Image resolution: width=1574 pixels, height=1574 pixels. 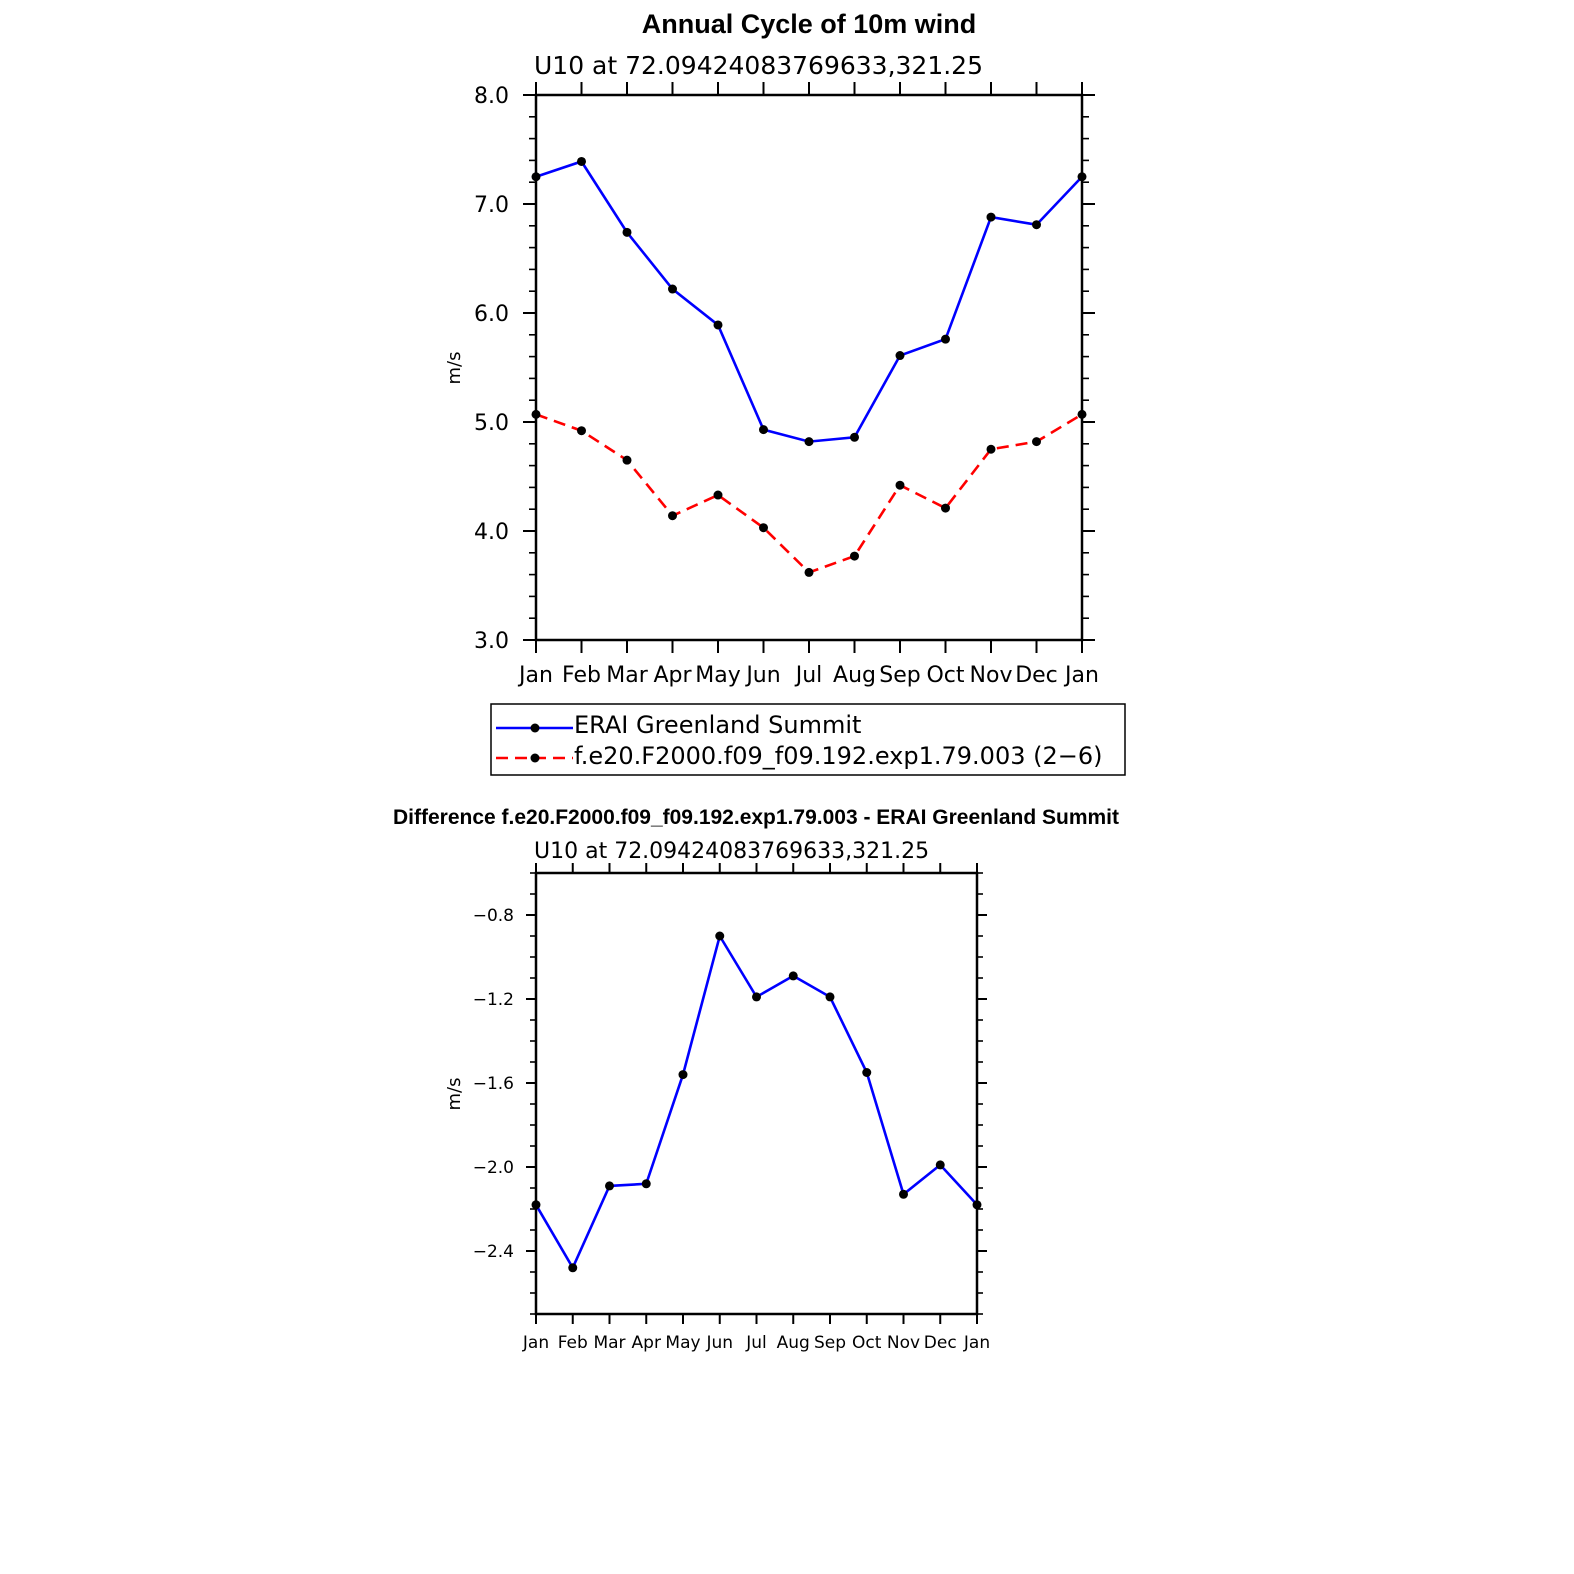 I want to click on chart2-series, so click(x=756, y=1102).